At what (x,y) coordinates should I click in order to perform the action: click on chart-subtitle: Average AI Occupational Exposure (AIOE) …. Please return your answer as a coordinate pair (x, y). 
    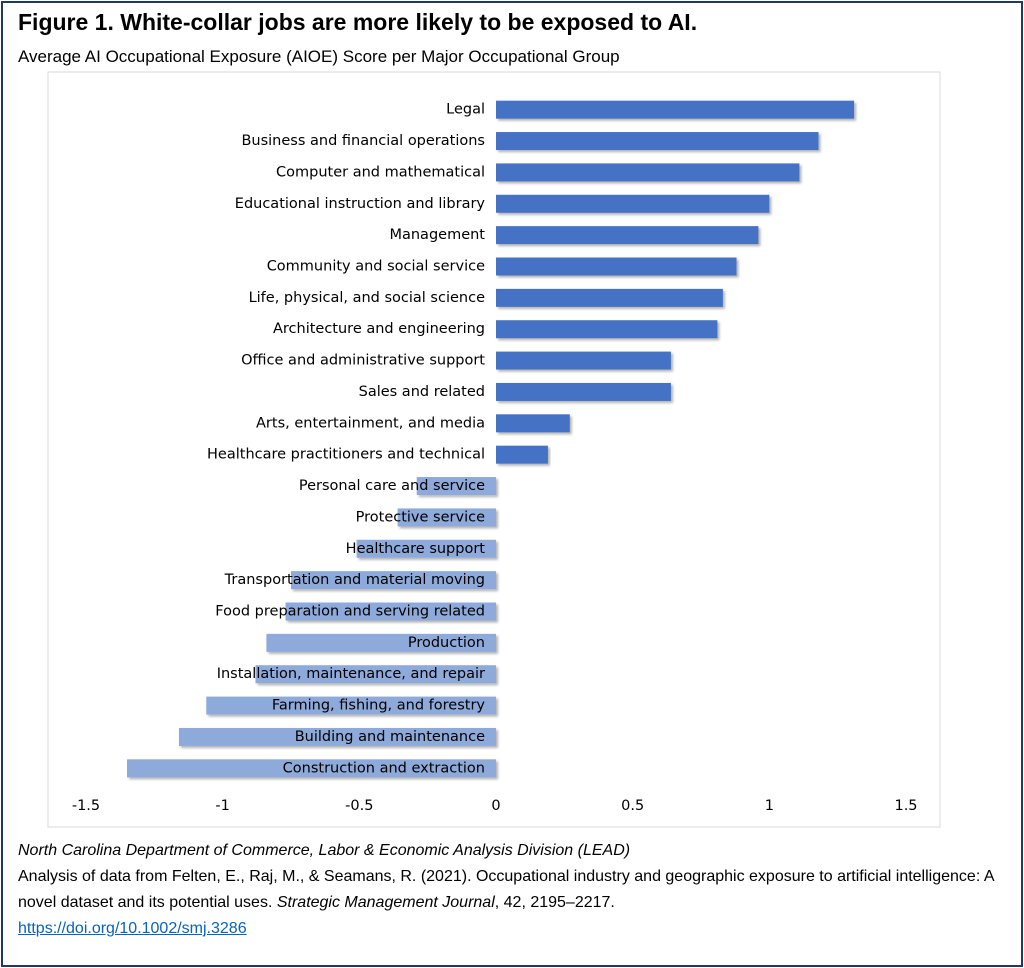
    Looking at the image, I should click on (319, 56).